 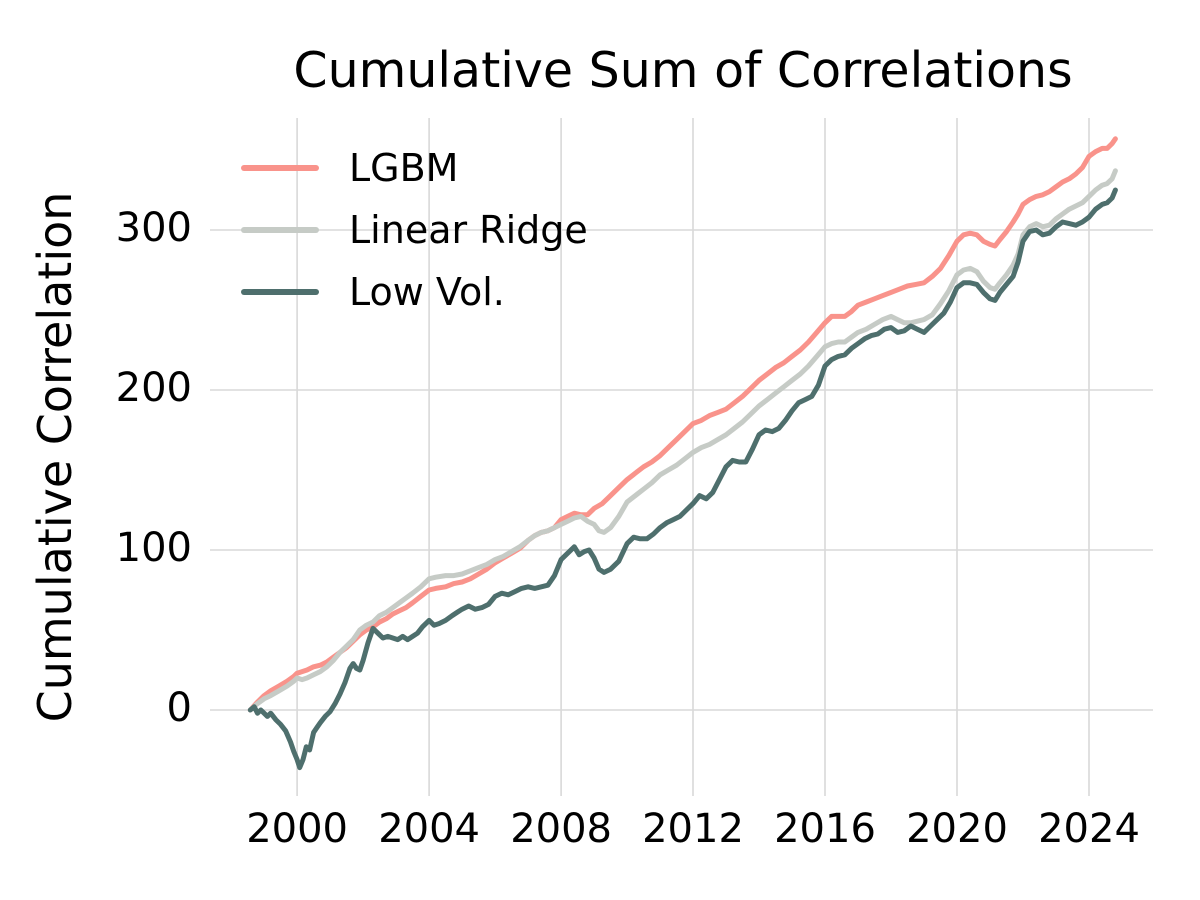 I want to click on y-tick-label: 100, so click(x=153, y=548).